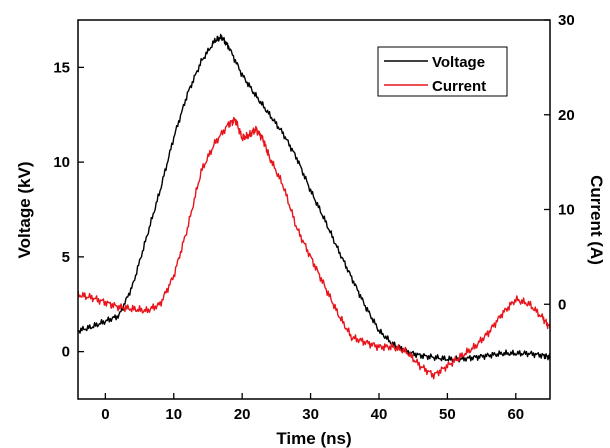 This screenshot has width=610, height=448. Describe the element at coordinates (105, 414) in the screenshot. I see `x-tick-label: 0` at that location.